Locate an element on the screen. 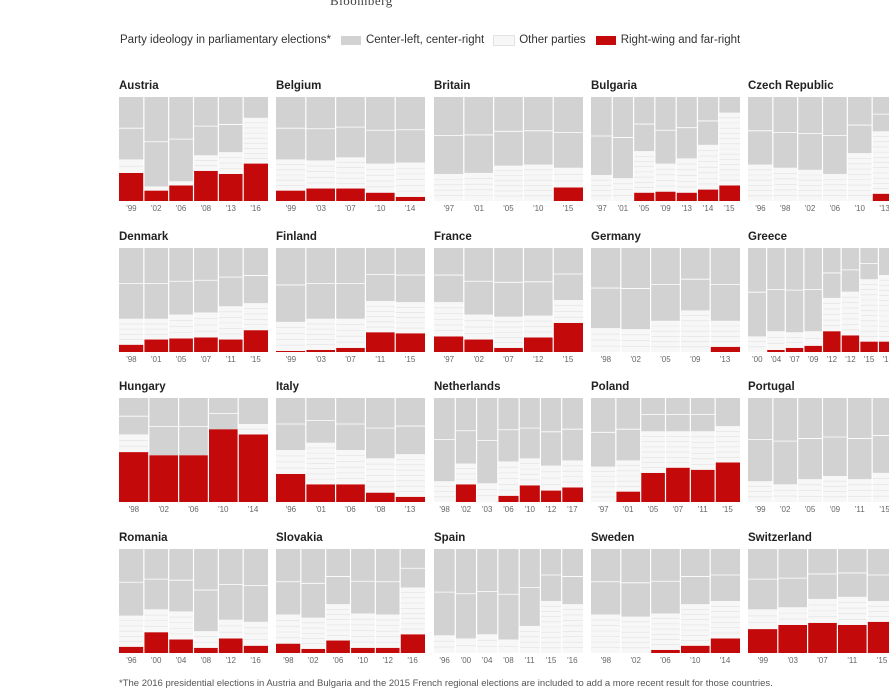 This screenshot has width=889, height=700. bar-france-2-right-wing-and-far-right is located at coordinates (508, 349).